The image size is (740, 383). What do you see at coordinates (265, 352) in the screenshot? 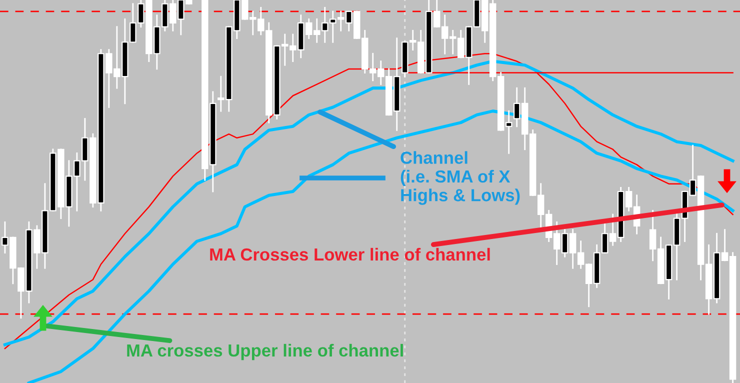
I see `annotation: MA crosses Upper line of channel` at bounding box center [265, 352].